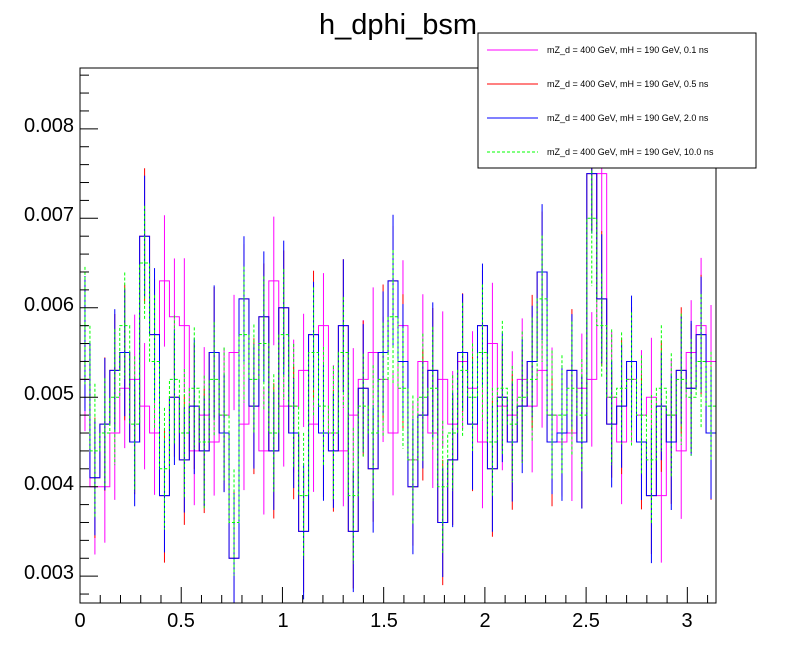 This screenshot has height=672, width=796. Describe the element at coordinates (628, 50) in the screenshot. I see `legend-entry-label: mZ_d = 400 GeV, mH = 190 GeV, 0.1 ns` at that location.